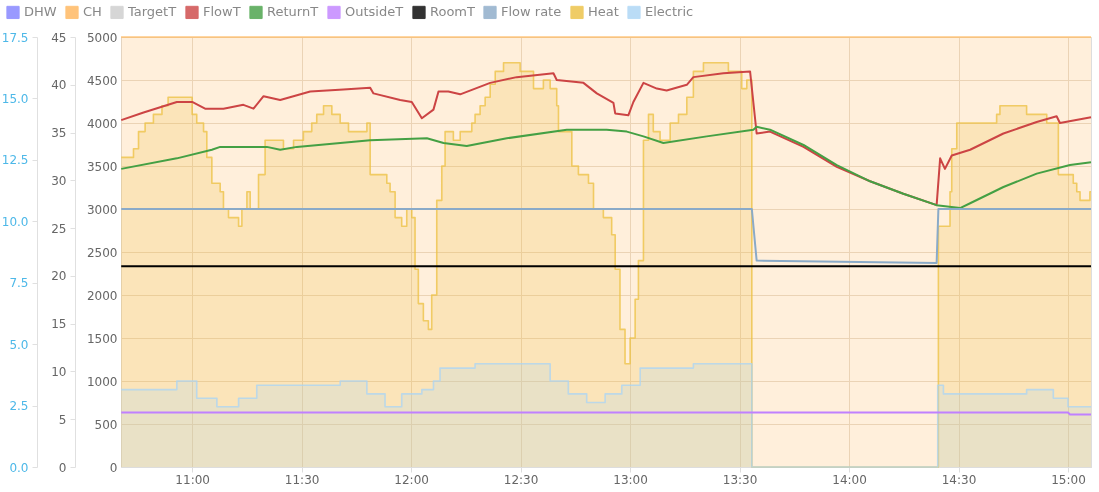  Describe the element at coordinates (411, 479) in the screenshot. I see `x-tick-label: 12:00` at that location.